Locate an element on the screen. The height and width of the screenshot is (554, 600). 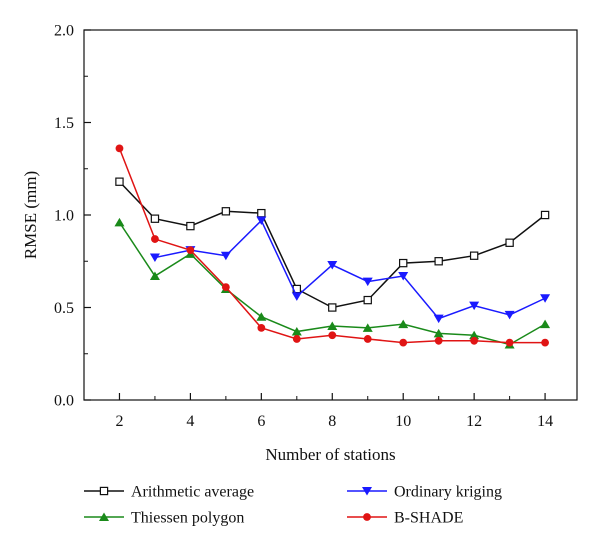
series-ordinary-kriging is located at coordinates (350, 270).